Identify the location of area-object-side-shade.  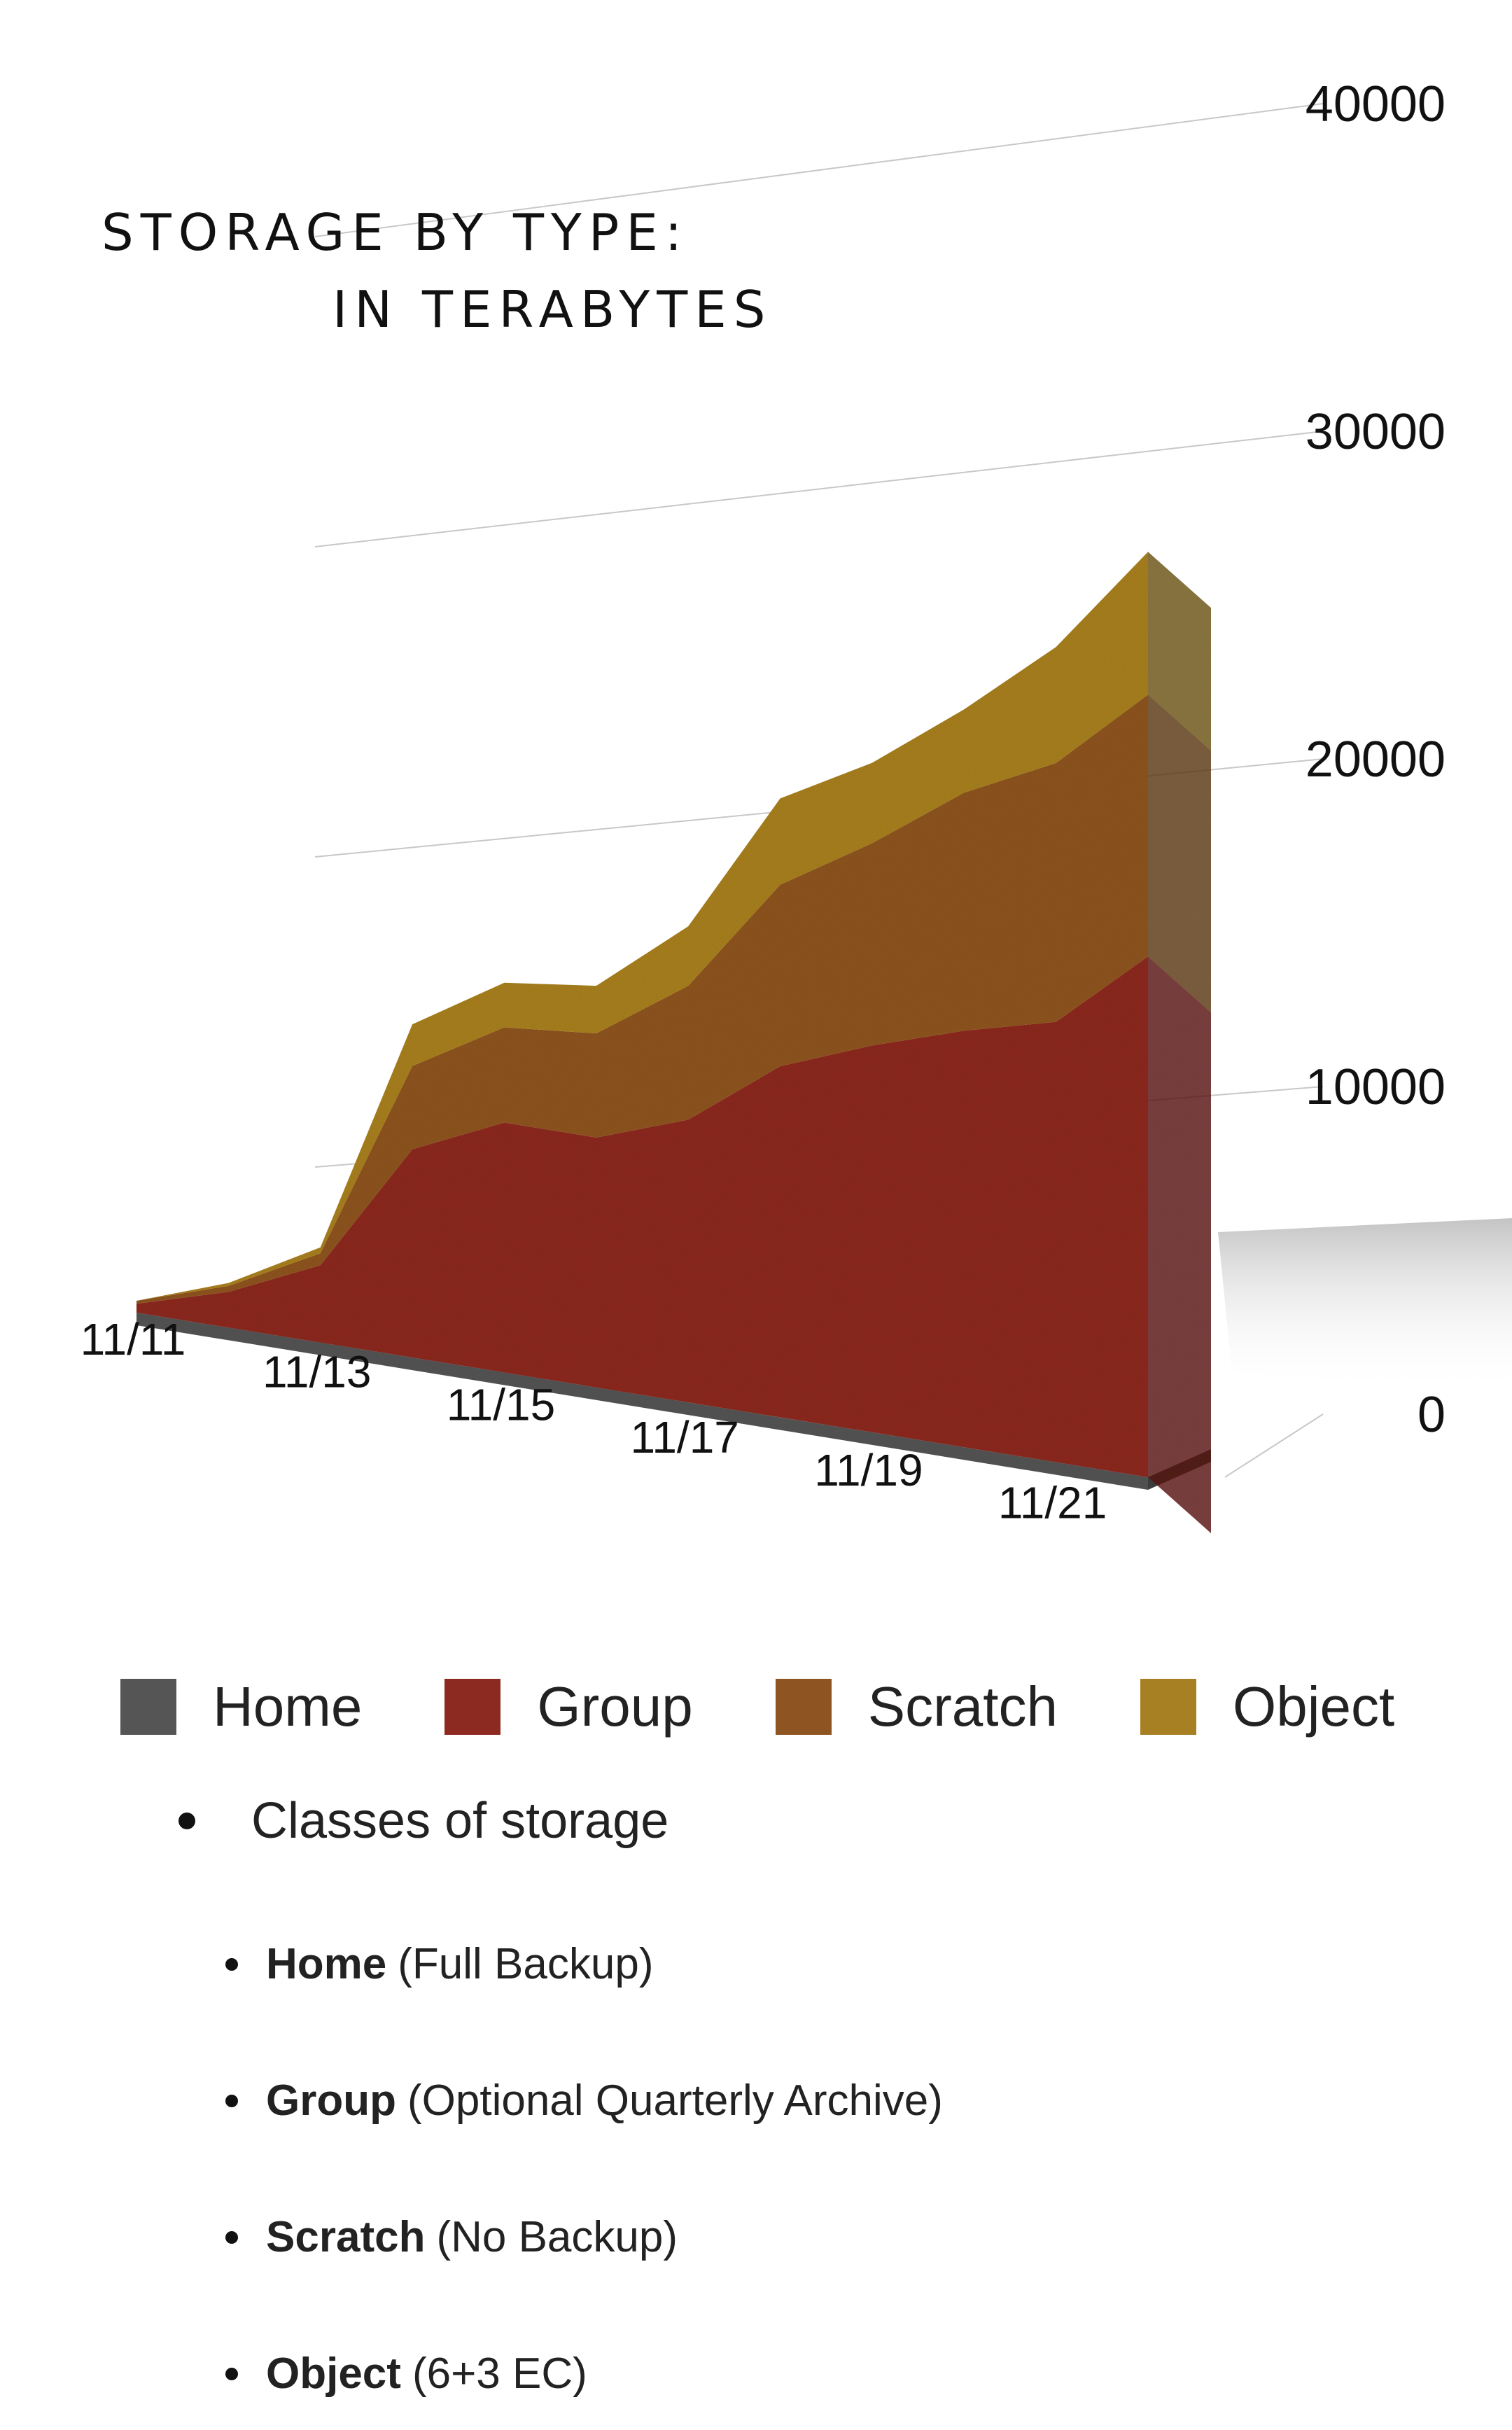
(1179, 651).